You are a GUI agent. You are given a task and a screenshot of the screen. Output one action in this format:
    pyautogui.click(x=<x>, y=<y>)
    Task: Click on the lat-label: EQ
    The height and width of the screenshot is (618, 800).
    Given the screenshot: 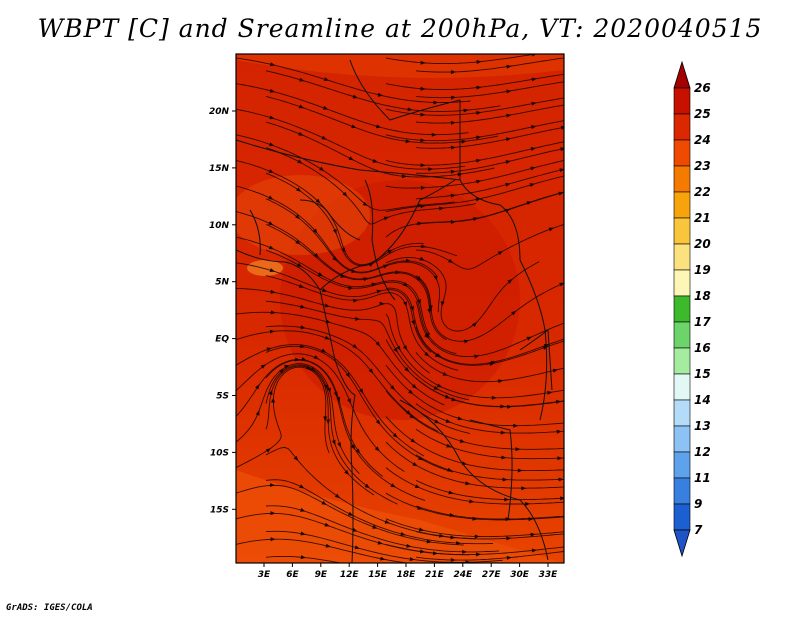 What is the action you would take?
    pyautogui.click(x=222, y=340)
    